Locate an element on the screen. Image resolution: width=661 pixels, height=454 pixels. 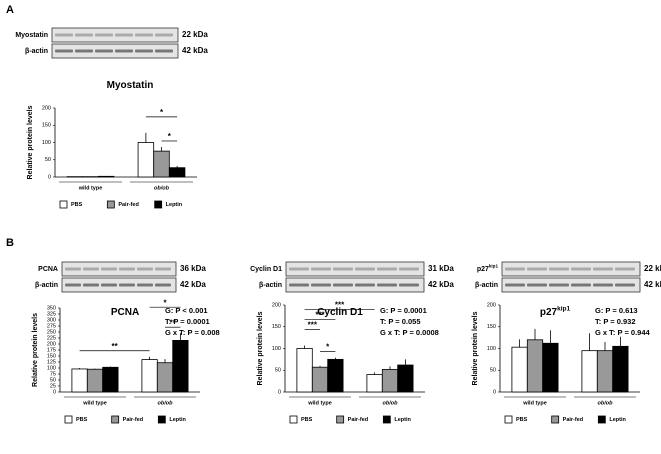
panel-label: B is located at coordinates (10, 243).